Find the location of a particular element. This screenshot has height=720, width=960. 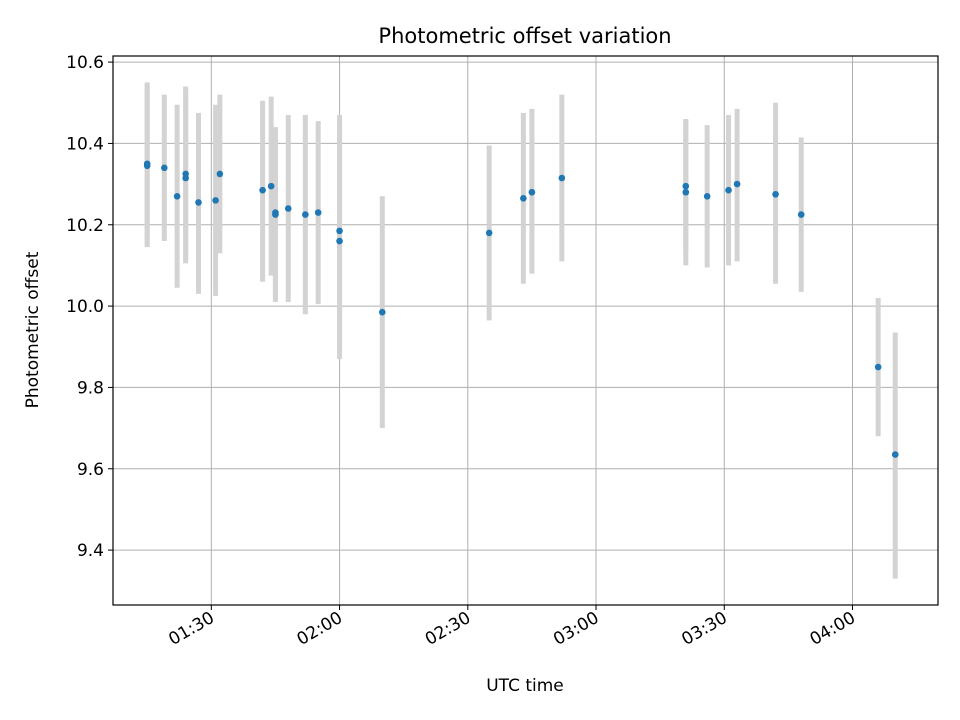

y-tick-label: 10.4 is located at coordinates (85, 144).